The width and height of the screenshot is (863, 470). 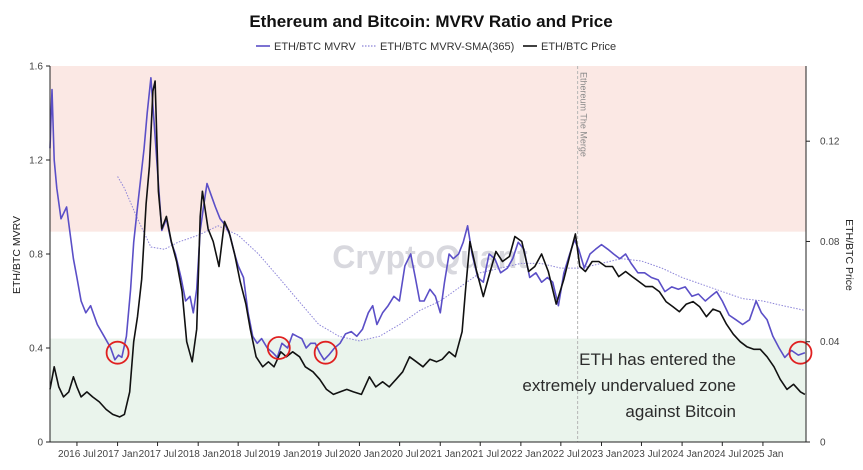 I want to click on x-tick-label-9: 2021 Jan, so click(x=440, y=454).